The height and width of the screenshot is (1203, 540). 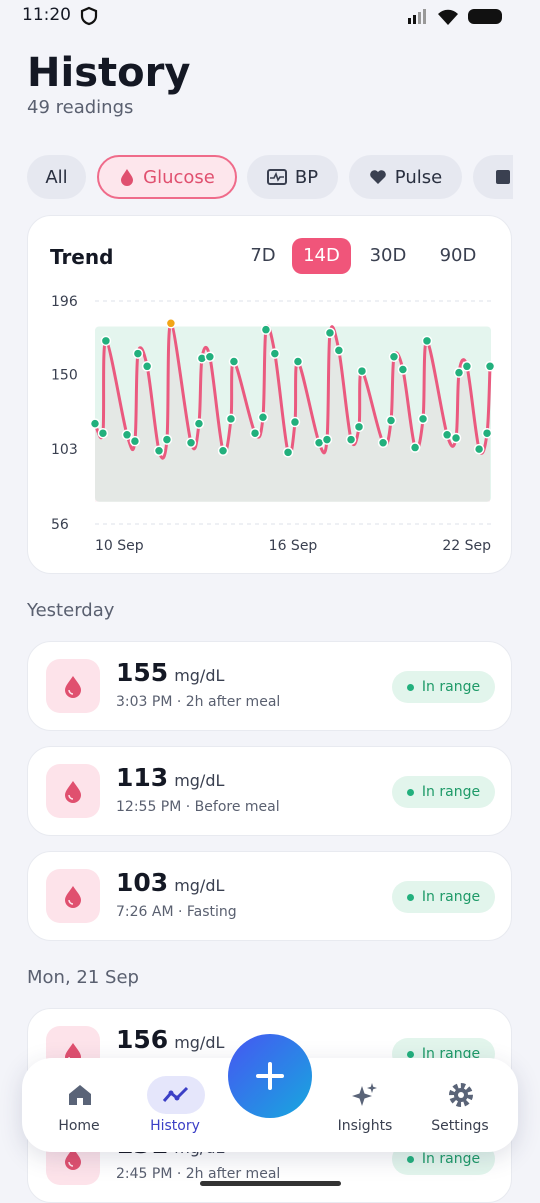 I want to click on nav-label: Insights, so click(x=365, y=1126).